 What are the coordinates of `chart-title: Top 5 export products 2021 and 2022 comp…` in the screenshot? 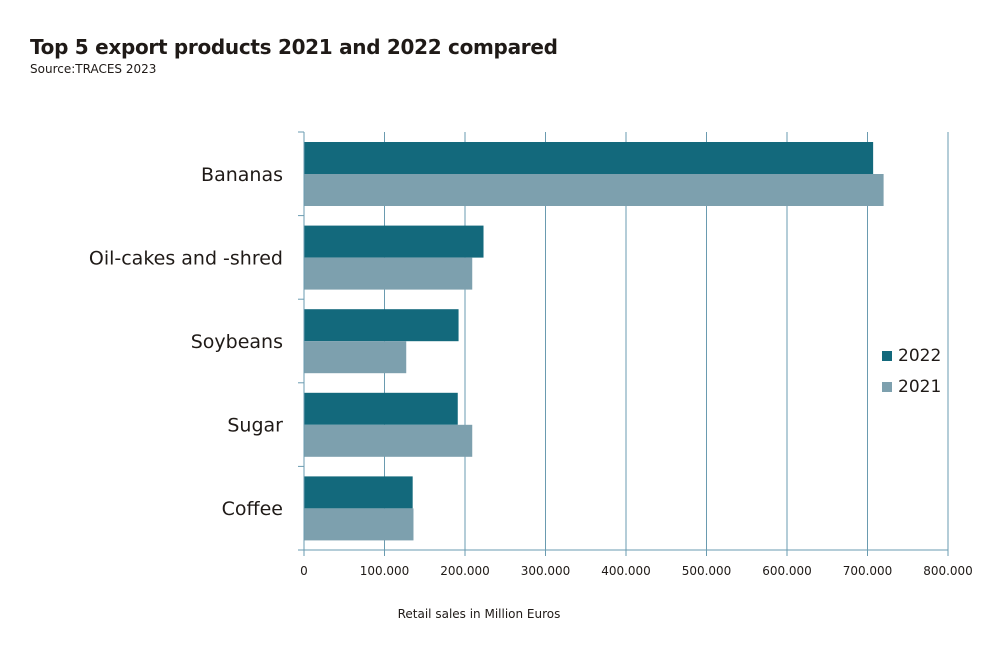 It's located at (294, 47).